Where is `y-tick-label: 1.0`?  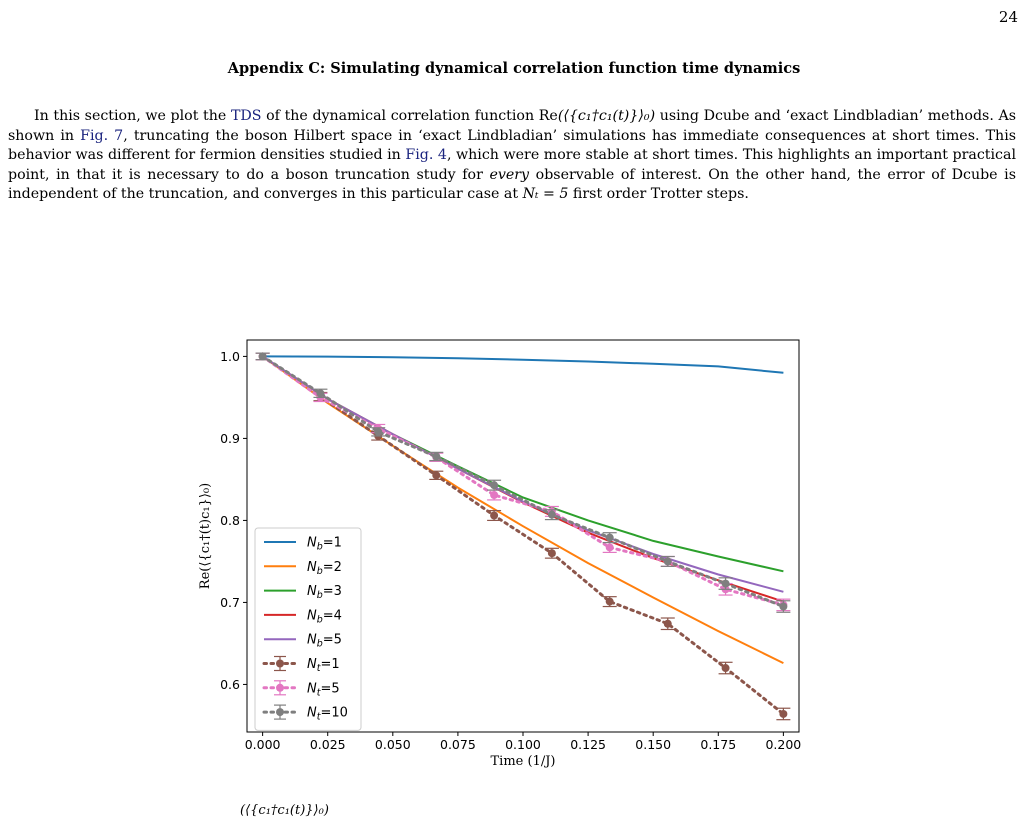 y-tick-label: 1.0 is located at coordinates (230, 356).